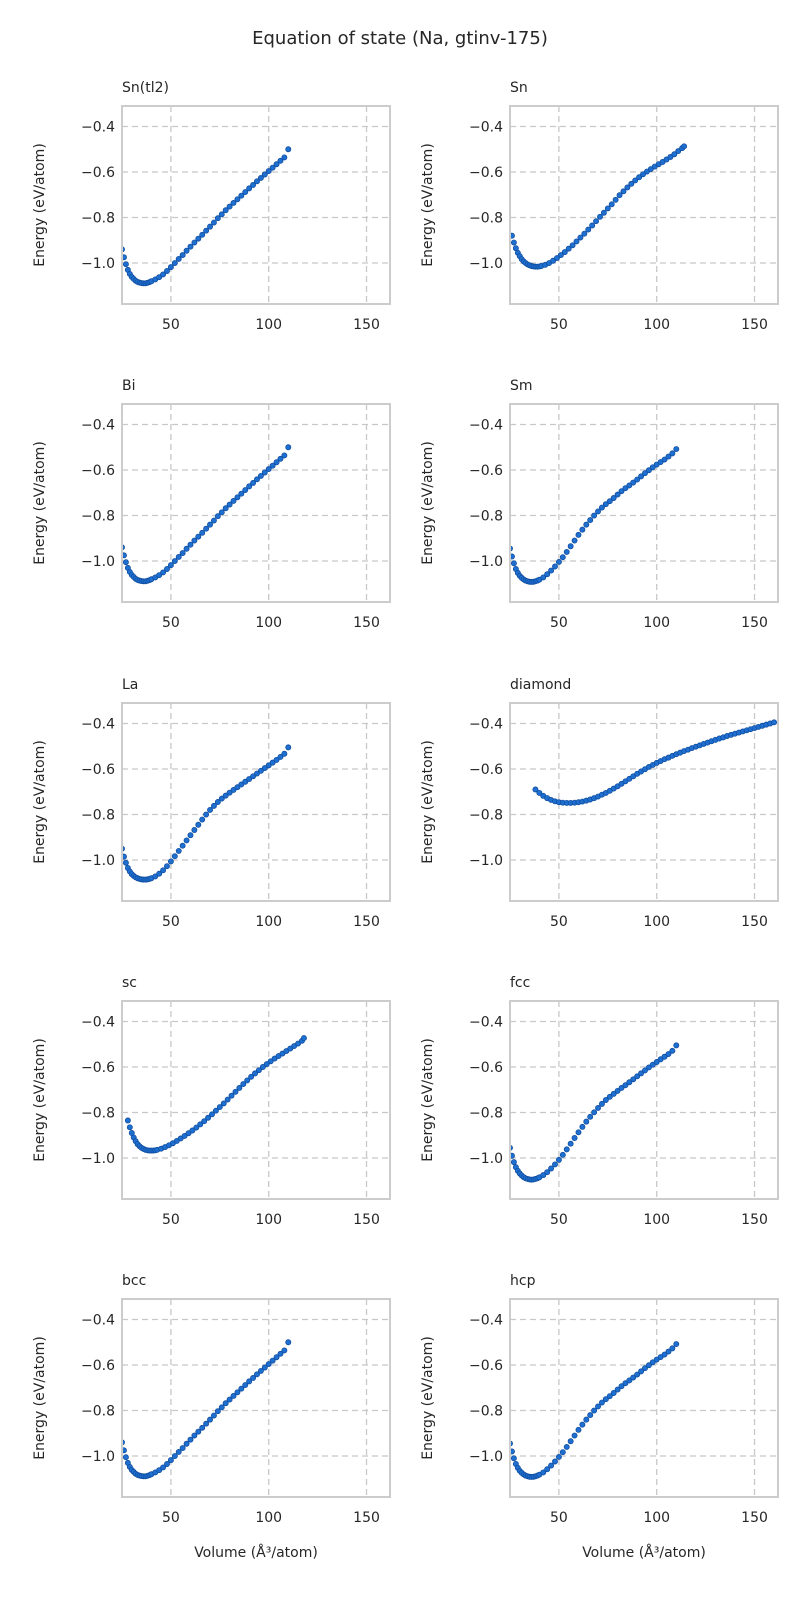 The width and height of the screenshot is (800, 1600). Describe the element at coordinates (129, 983) in the screenshot. I see `subplot-title: sc` at that location.